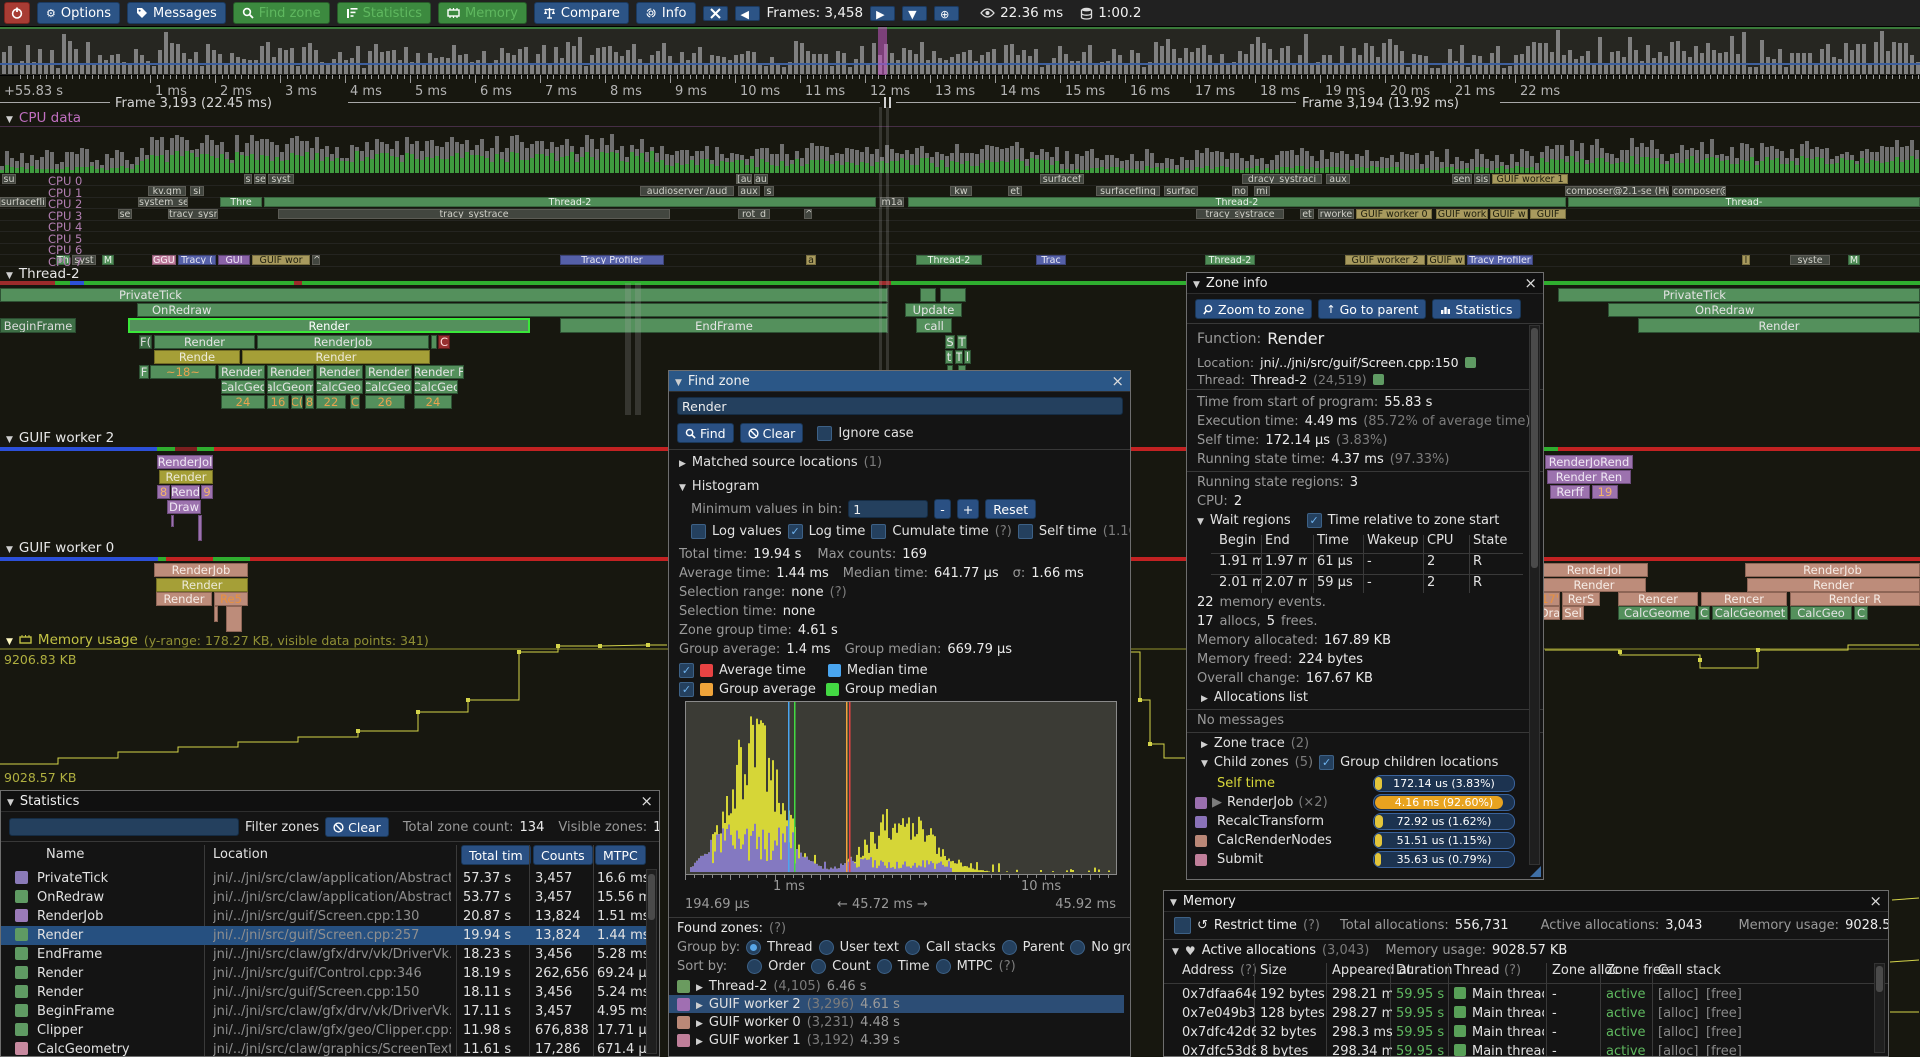  I want to click on col-location: Location, so click(240, 854).